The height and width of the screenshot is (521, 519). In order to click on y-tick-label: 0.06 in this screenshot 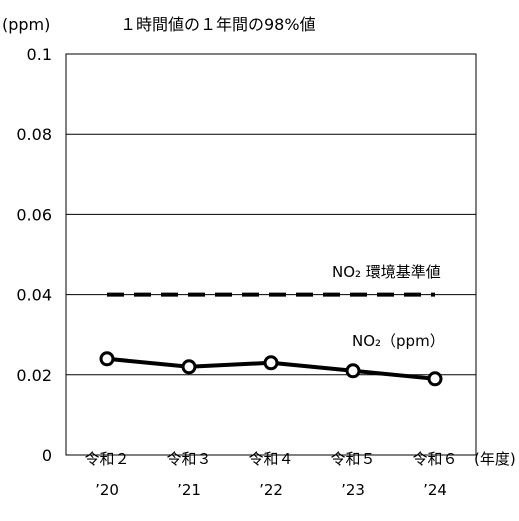, I will do `click(34, 214)`.